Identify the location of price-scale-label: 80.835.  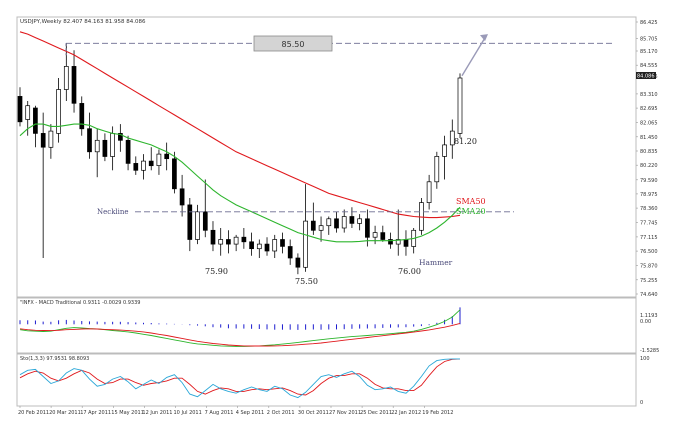
(649, 152).